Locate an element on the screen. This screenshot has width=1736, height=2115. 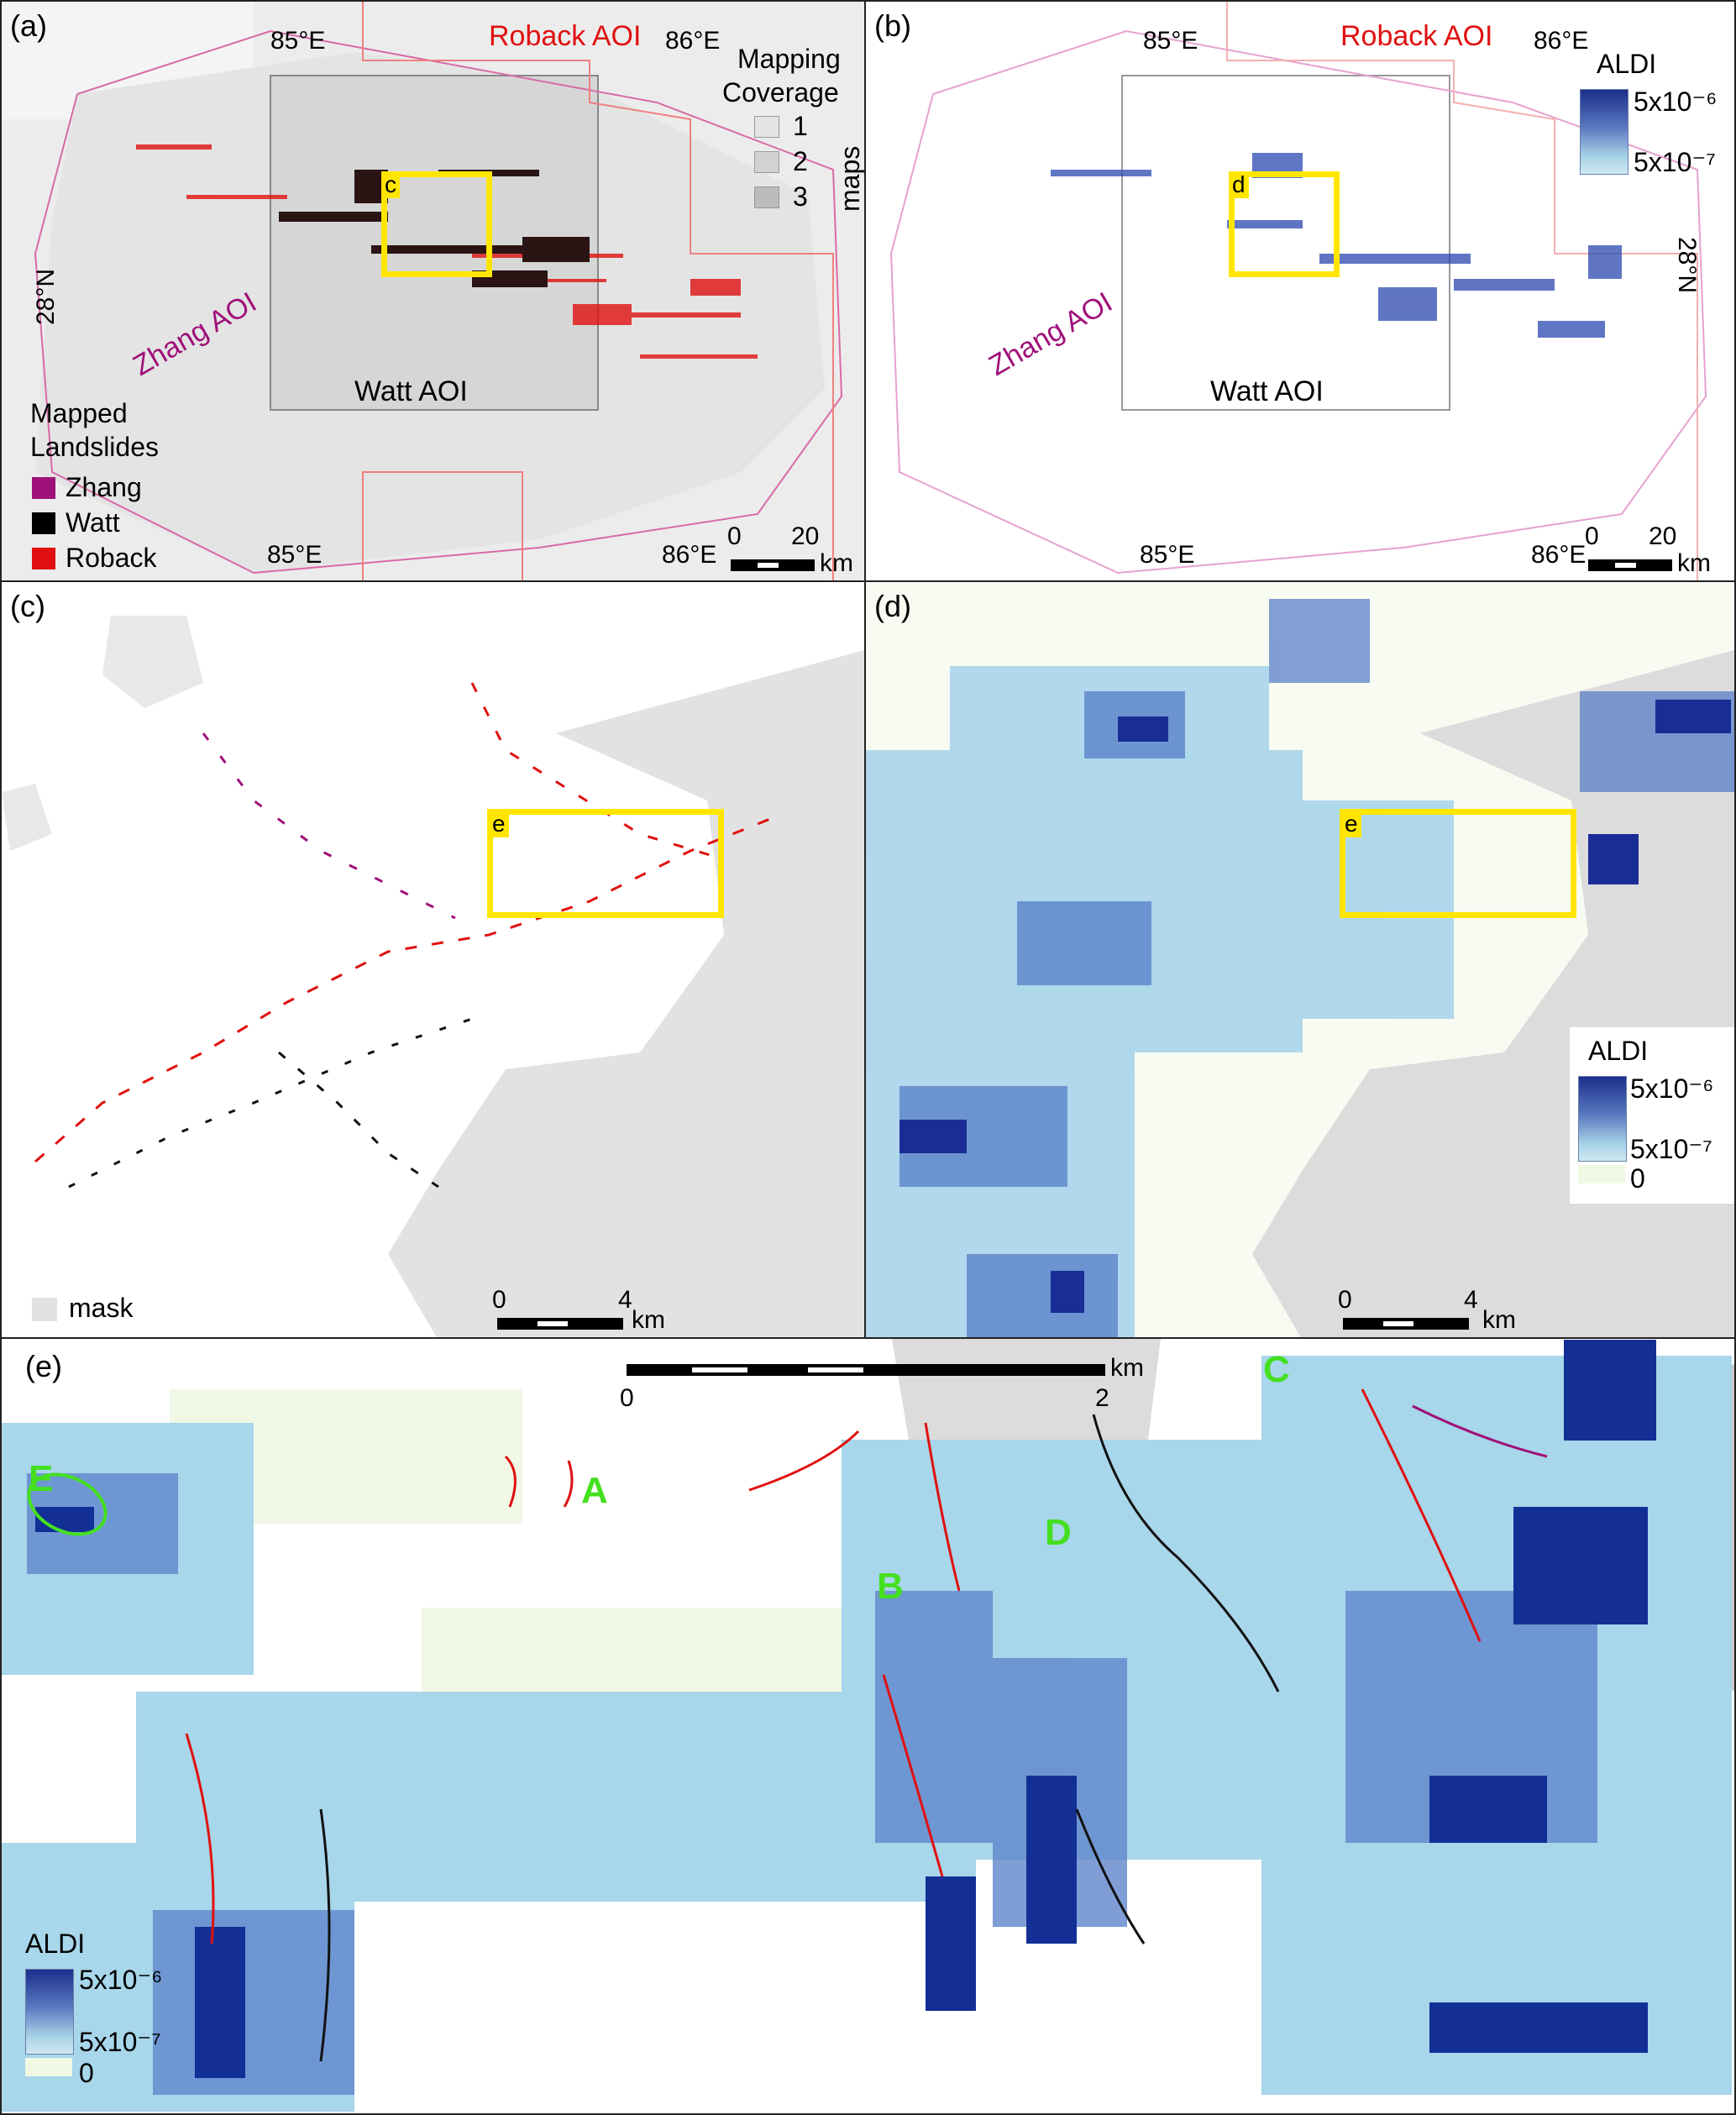
lon-85-top: 85°E is located at coordinates (298, 41).